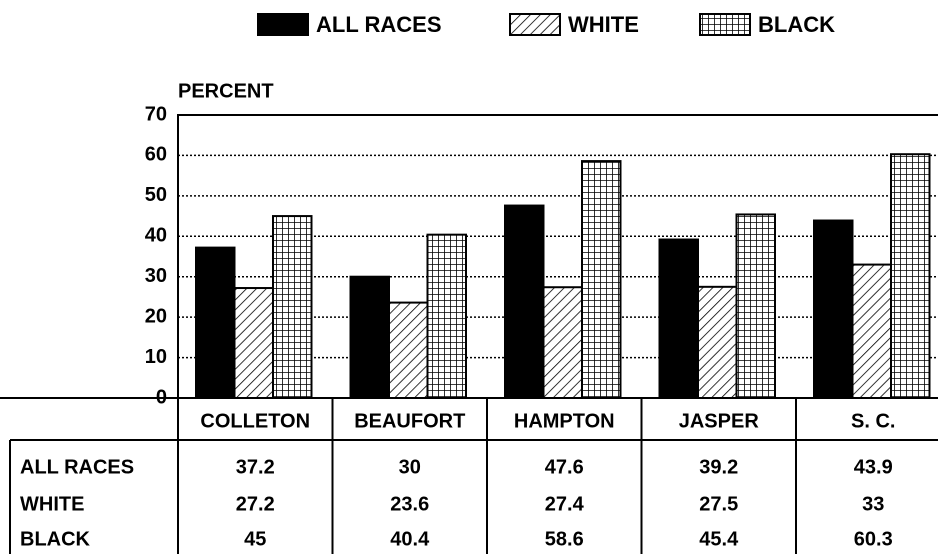  Describe the element at coordinates (379, 24) in the screenshot. I see `legend-label: ALL RACES` at that location.